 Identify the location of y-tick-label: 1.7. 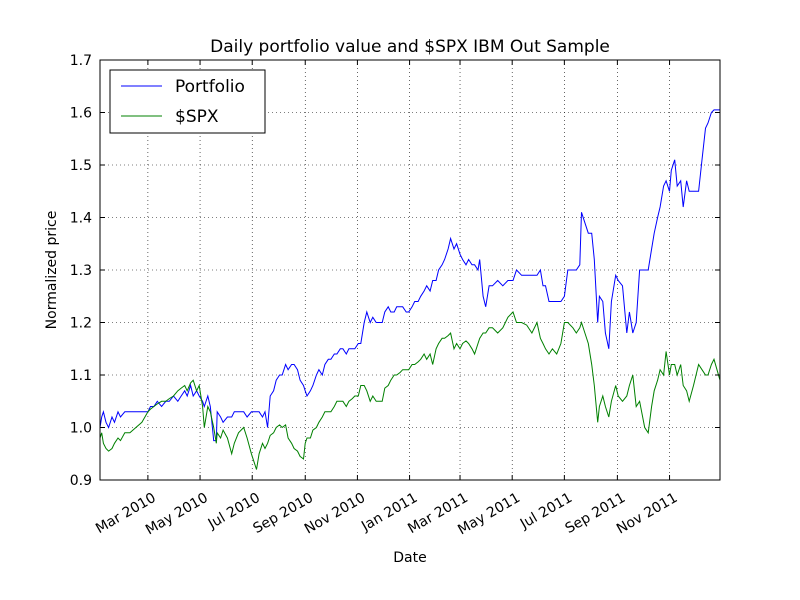
(81, 61).